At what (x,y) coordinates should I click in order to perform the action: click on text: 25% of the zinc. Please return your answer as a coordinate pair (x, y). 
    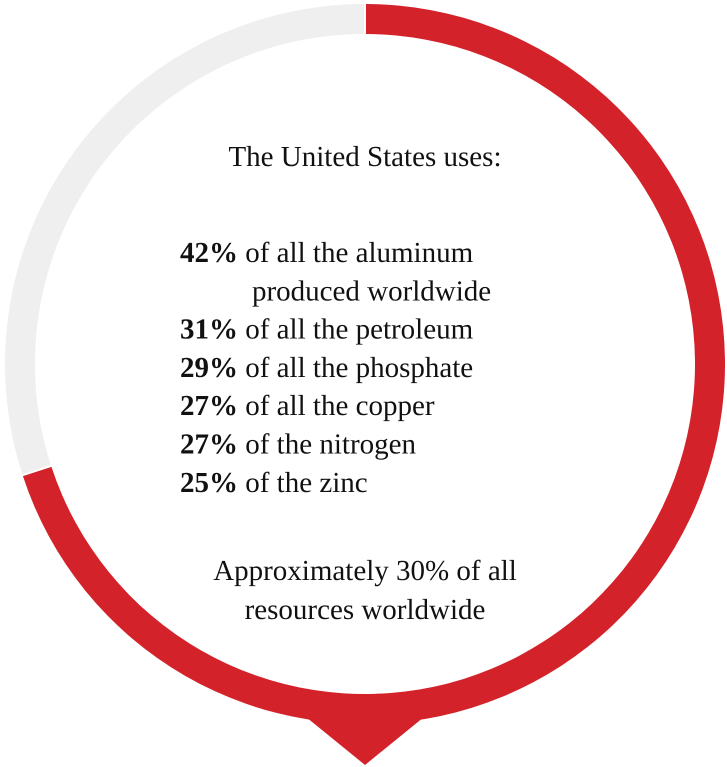
    Looking at the image, I should click on (274, 482).